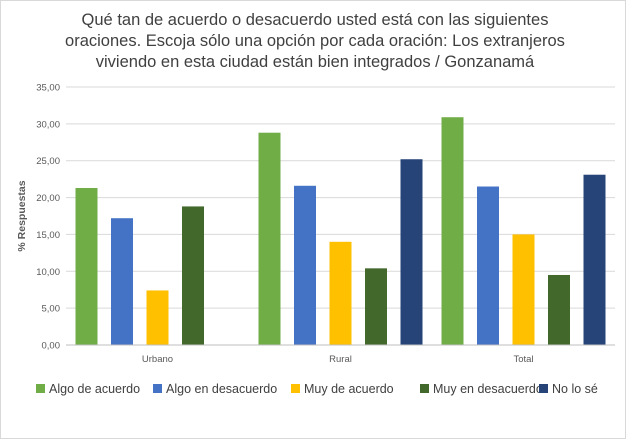  I want to click on y-tick-label: 25,00, so click(48, 161).